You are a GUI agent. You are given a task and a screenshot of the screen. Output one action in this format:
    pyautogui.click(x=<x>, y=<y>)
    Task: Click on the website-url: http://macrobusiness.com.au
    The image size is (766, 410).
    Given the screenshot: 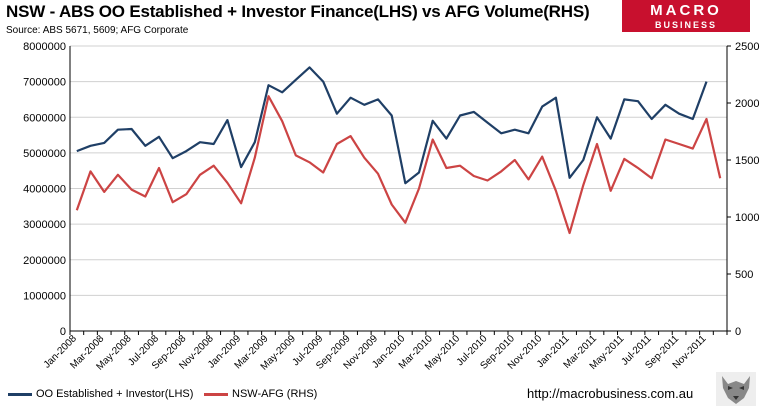 What is the action you would take?
    pyautogui.click(x=610, y=393)
    